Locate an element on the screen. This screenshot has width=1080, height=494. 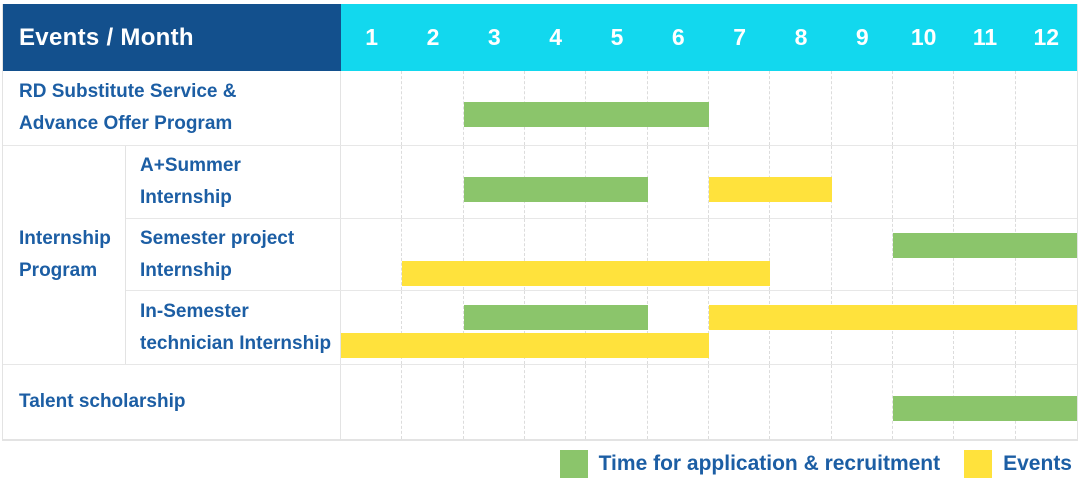
legend-label: Events is located at coordinates (1037, 463).